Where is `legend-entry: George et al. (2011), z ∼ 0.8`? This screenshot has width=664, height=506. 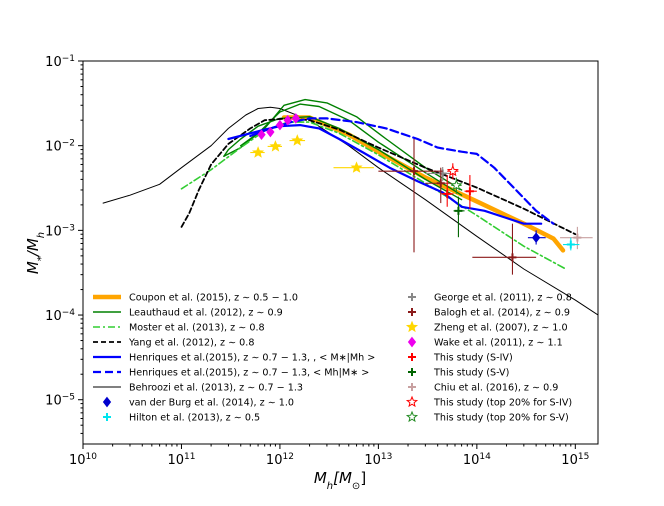
legend-entry: George et al. (2011), z ∼ 0.8 is located at coordinates (490, 298).